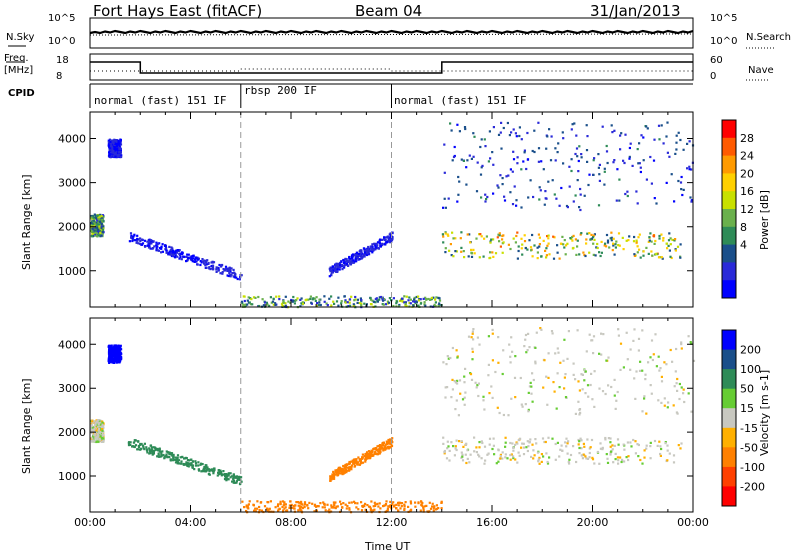 The image size is (800, 554). What do you see at coordinates (729, 418) in the screenshot?
I see `velocity-colorbar-swatch` at bounding box center [729, 418].